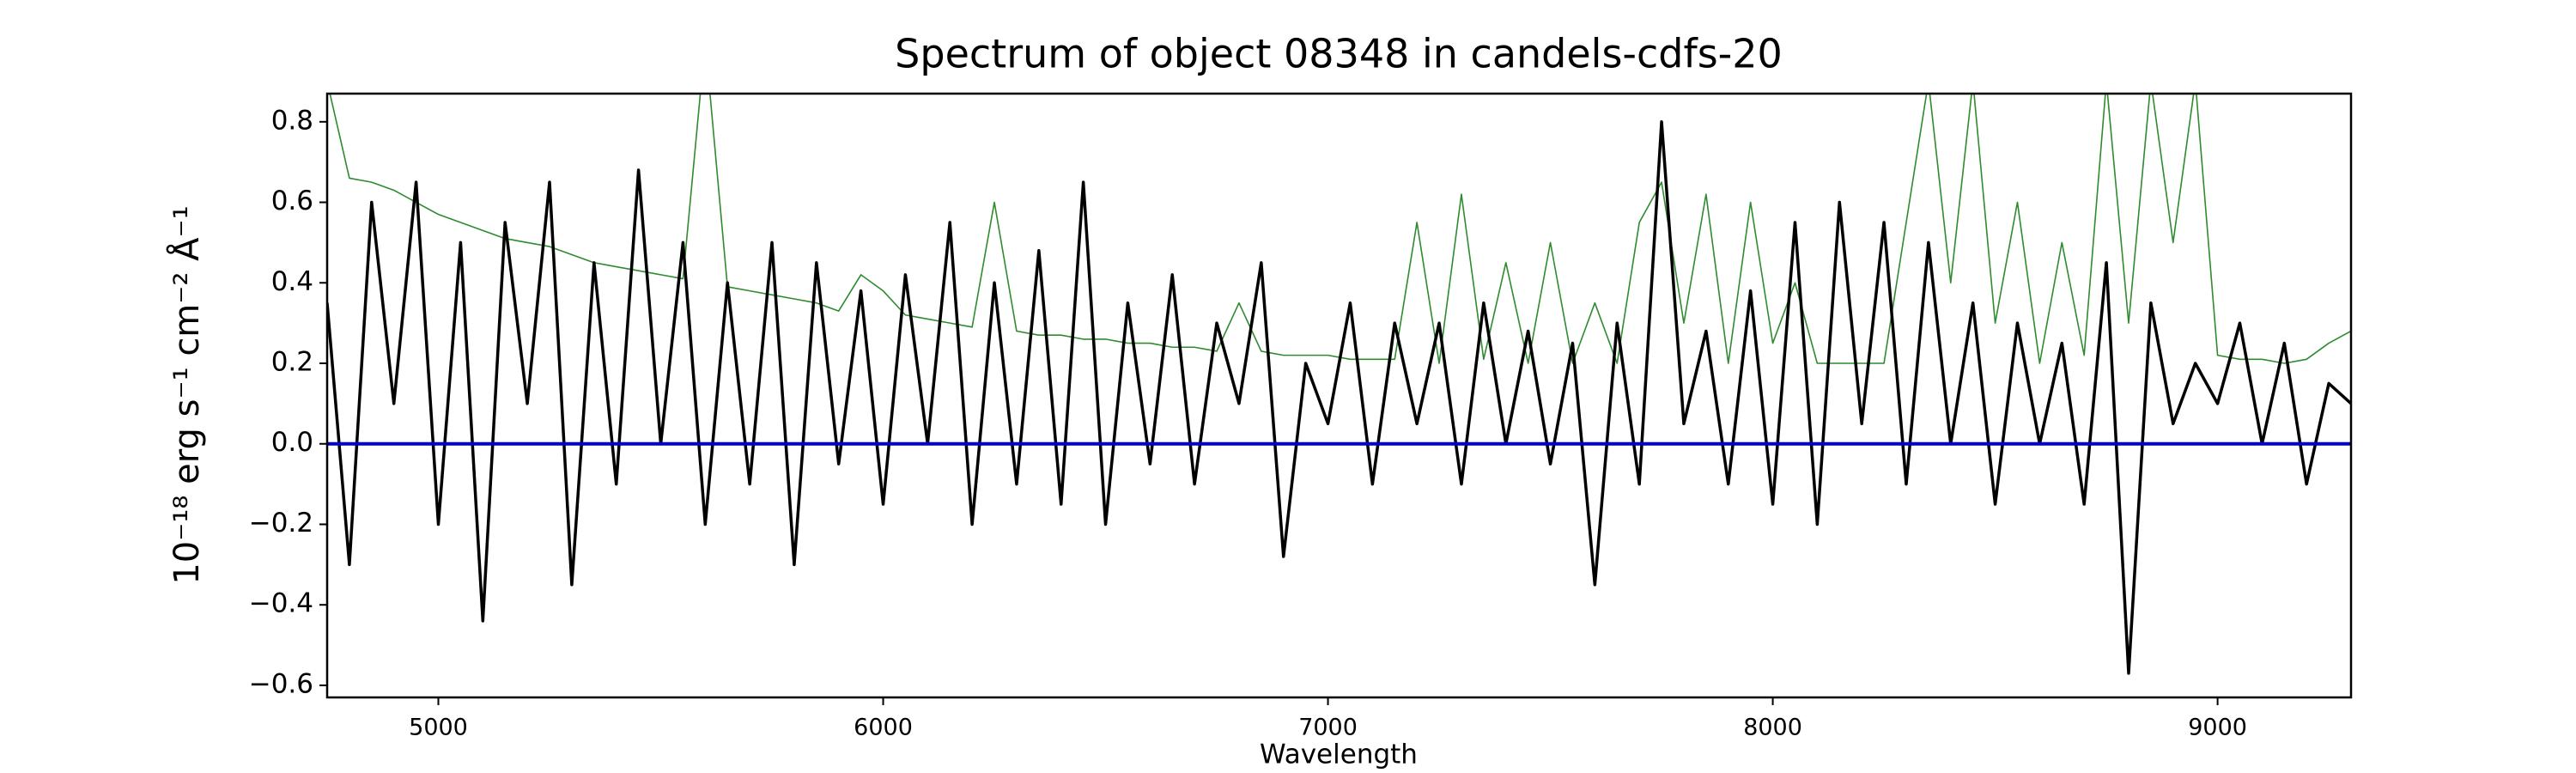  What do you see at coordinates (292, 201) in the screenshot?
I see `y-tick-label: 0.6` at bounding box center [292, 201].